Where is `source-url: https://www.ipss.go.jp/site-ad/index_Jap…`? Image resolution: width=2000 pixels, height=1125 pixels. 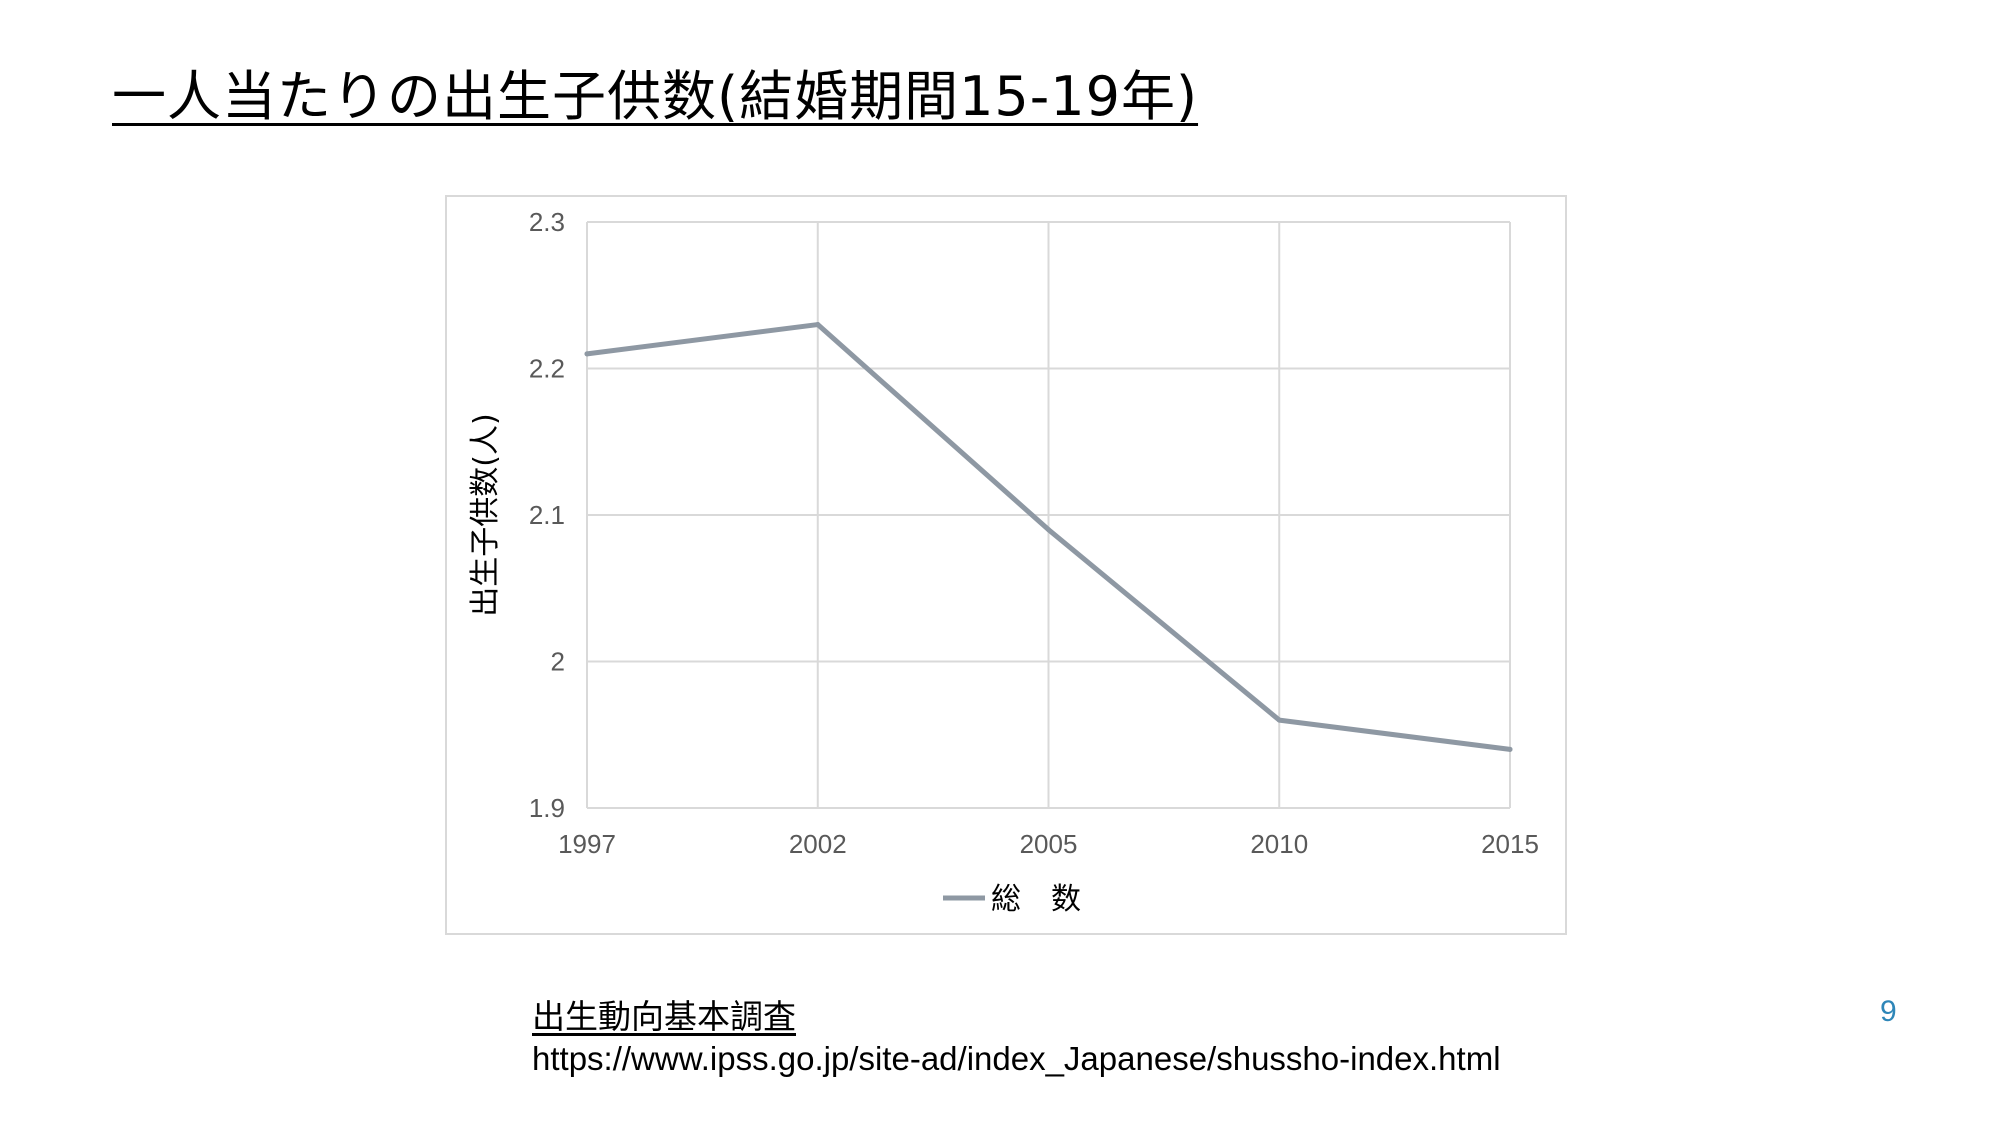
source-url: https://www.ipss.go.jp/site-ad/index_Jap… is located at coordinates (1016, 1058).